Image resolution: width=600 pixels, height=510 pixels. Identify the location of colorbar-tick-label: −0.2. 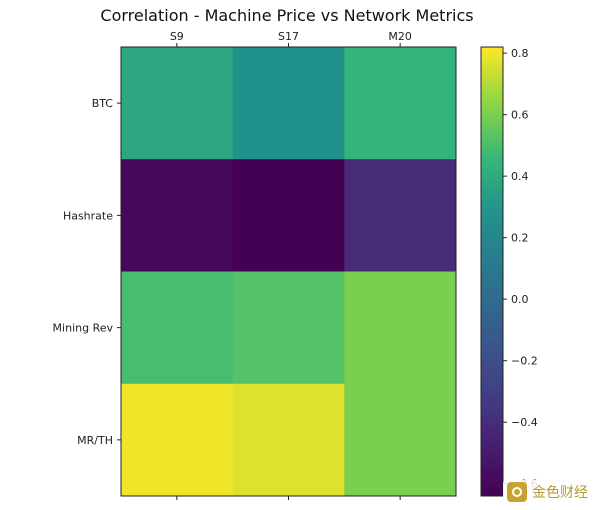
(524, 361).